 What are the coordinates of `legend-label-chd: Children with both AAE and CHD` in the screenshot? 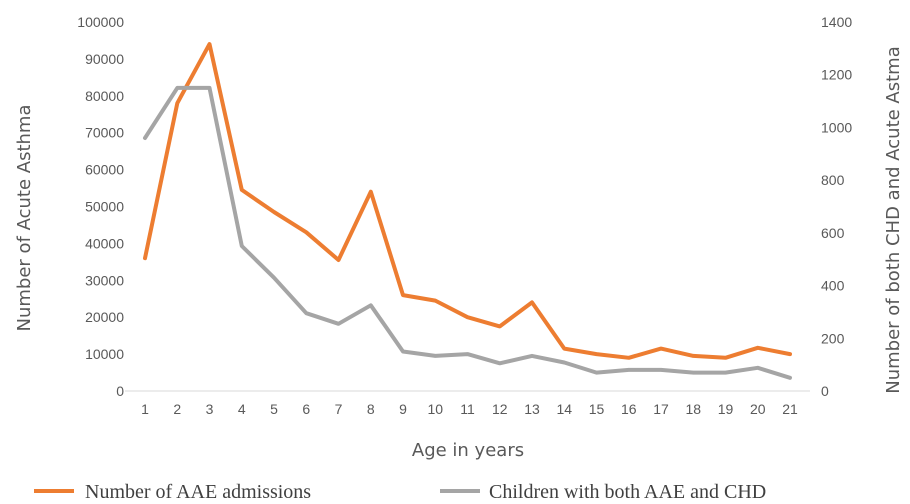 It's located at (627, 492).